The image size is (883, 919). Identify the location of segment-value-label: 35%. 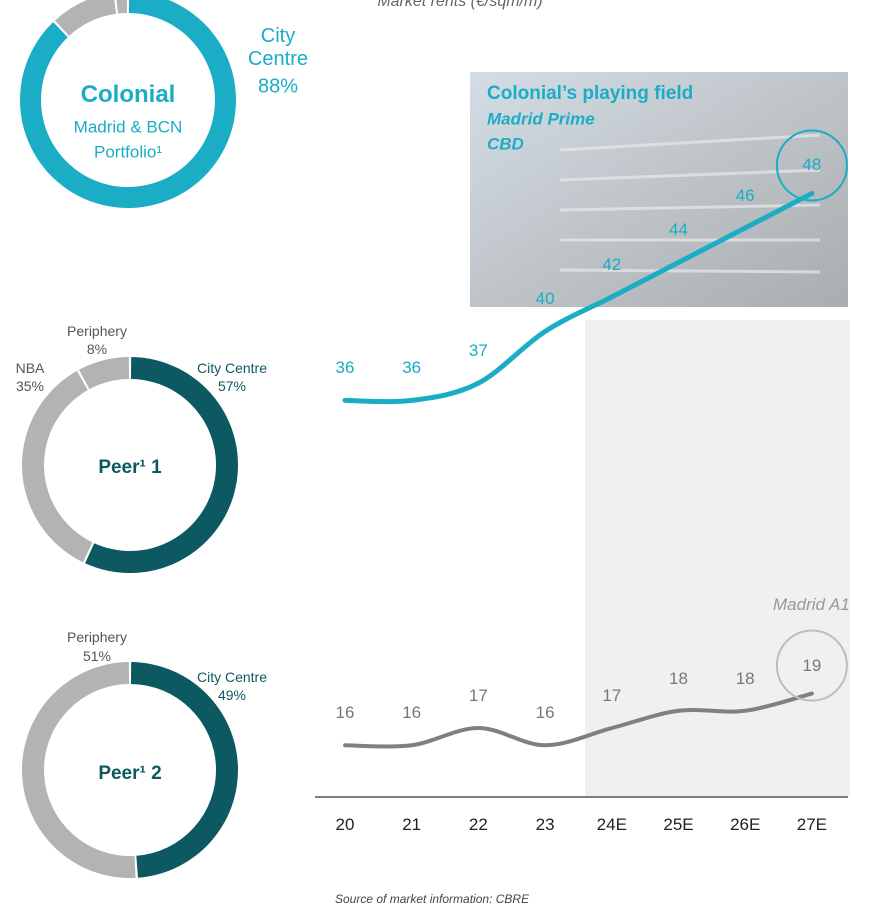
(30, 385).